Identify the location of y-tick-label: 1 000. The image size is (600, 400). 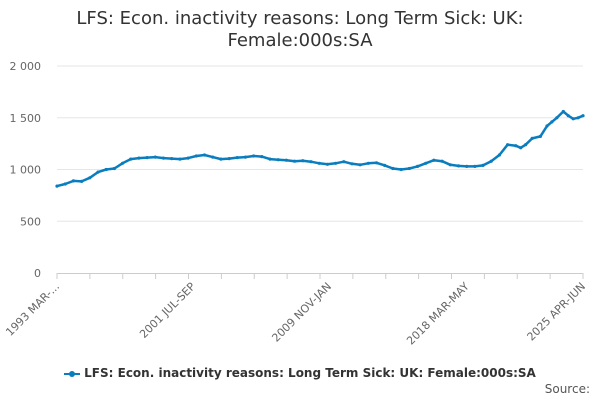
(26, 170).